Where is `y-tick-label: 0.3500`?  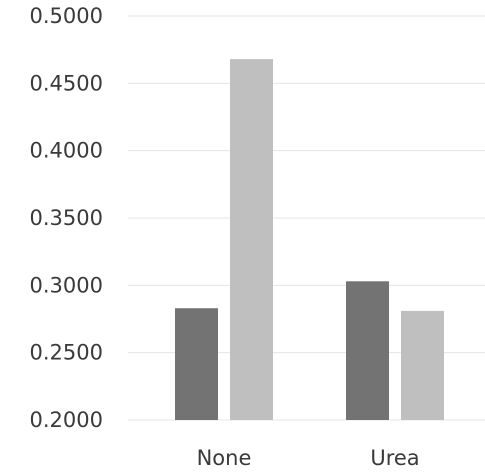 y-tick-label: 0.3500 is located at coordinates (66, 218).